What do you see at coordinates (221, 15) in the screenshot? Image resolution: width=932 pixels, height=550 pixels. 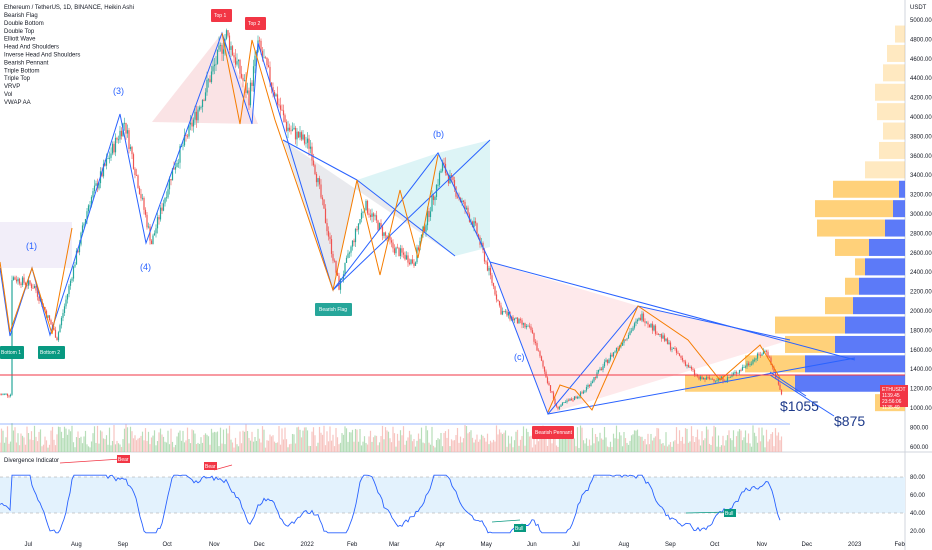 I see `top1-tag` at bounding box center [221, 15].